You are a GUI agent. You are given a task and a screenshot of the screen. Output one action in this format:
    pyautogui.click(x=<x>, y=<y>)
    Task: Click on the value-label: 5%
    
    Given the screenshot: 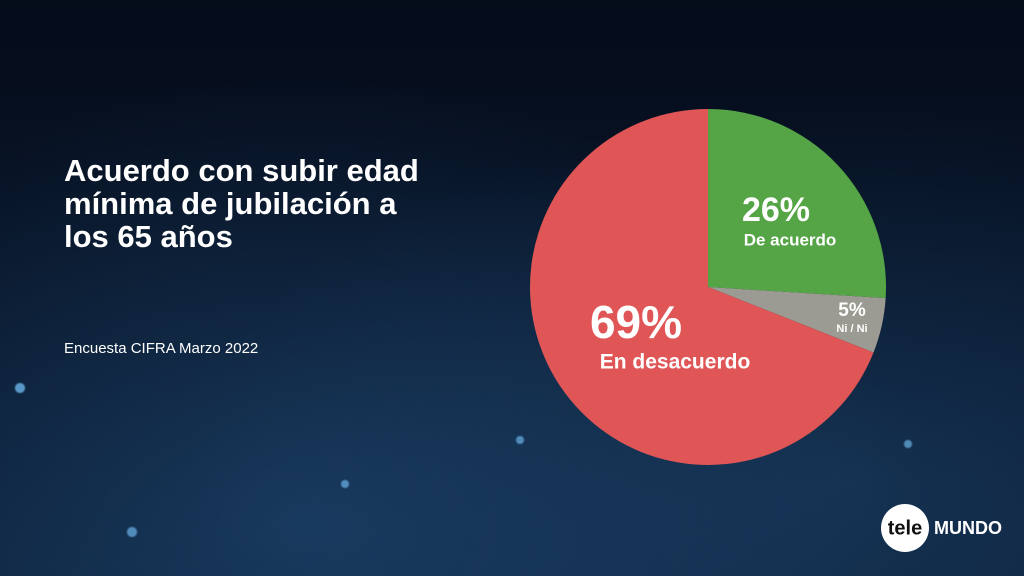 What is the action you would take?
    pyautogui.click(x=852, y=310)
    